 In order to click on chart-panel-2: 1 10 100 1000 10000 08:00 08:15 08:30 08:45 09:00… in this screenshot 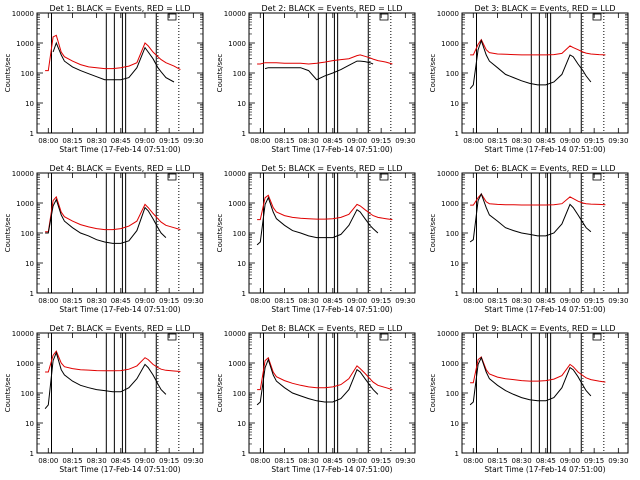, I will do `click(316, 79)`.